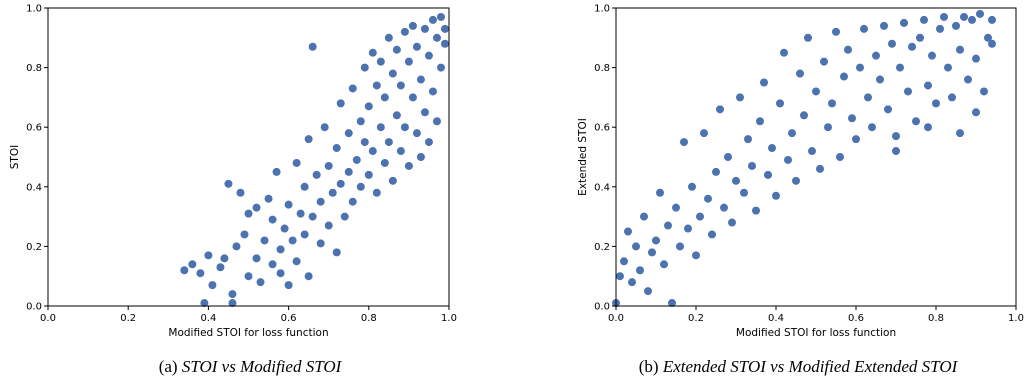  I want to click on x-tick-label: 0.6, so click(856, 318).